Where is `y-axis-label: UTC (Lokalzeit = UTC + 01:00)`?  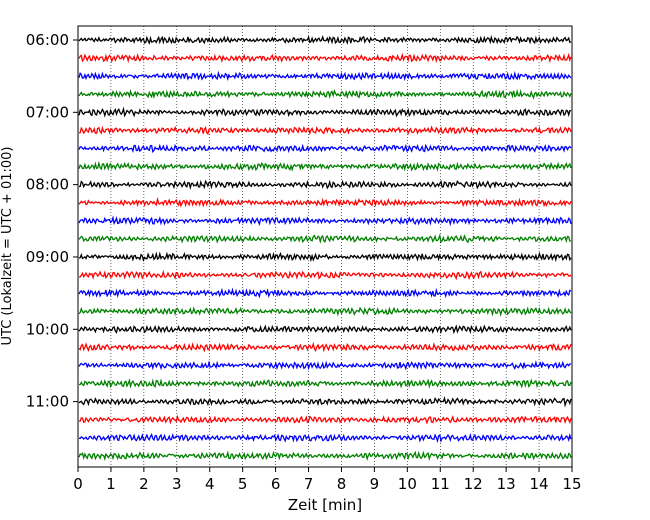 y-axis-label: UTC (Lokalzeit = UTC + 01:00) is located at coordinates (7, 246).